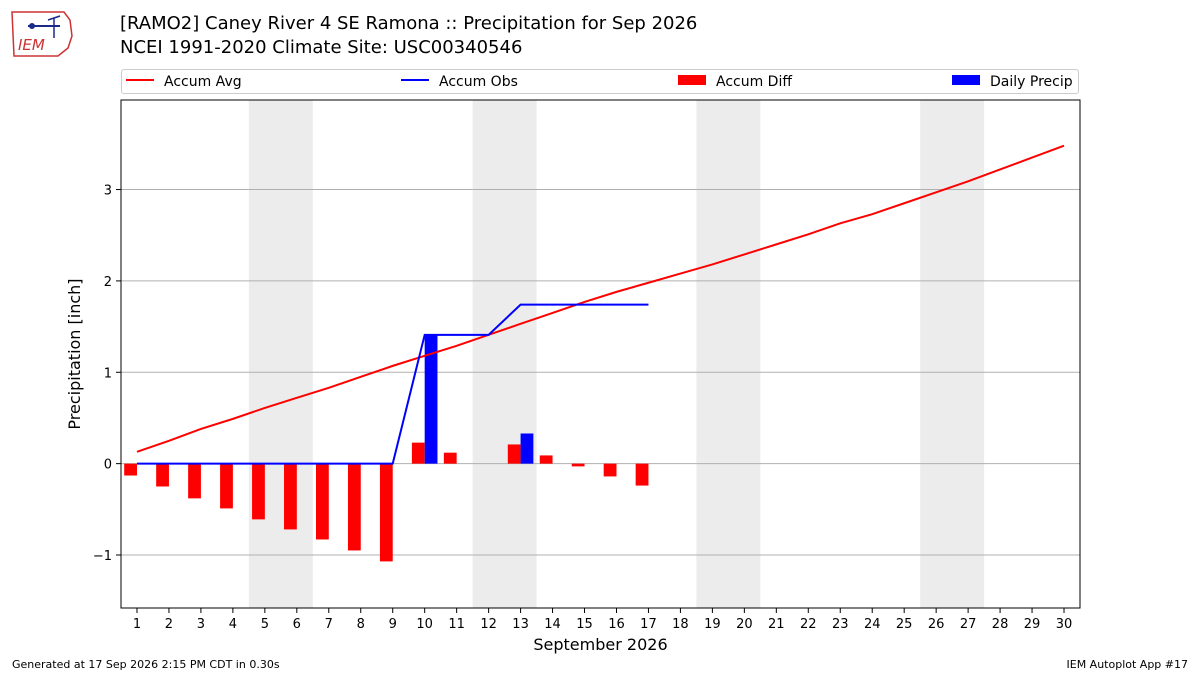 The height and width of the screenshot is (675, 1200). What do you see at coordinates (744, 624) in the screenshot?
I see `x-tick-label: 20` at bounding box center [744, 624].